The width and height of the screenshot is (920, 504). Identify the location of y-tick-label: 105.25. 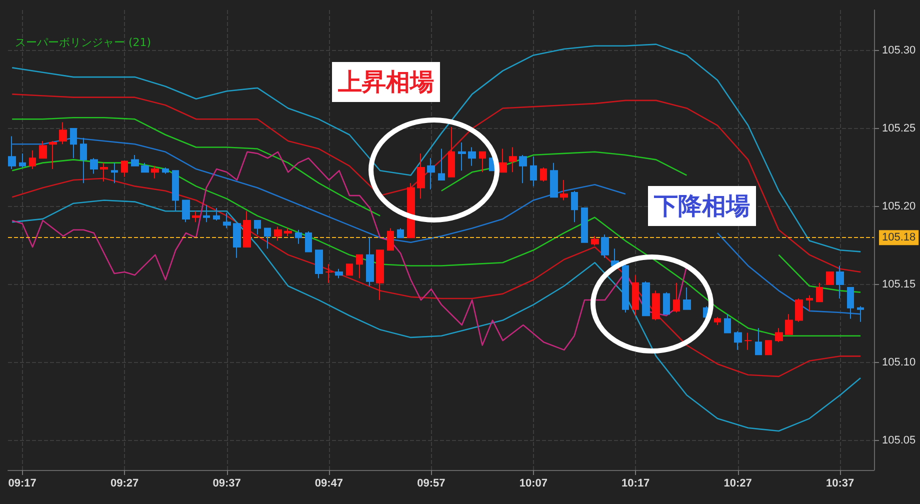
(899, 128).